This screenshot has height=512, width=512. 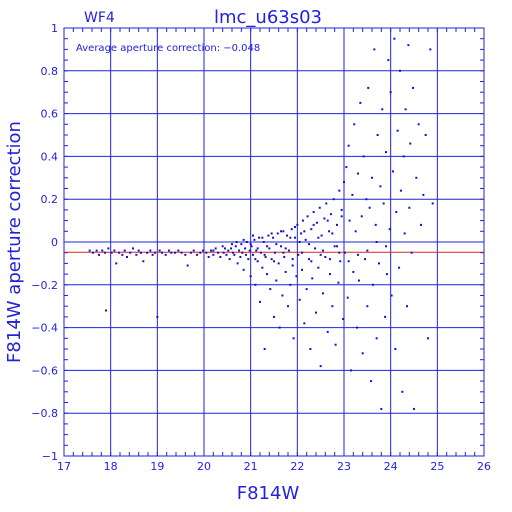 What do you see at coordinates (268, 493) in the screenshot?
I see `x-axis-label: F814W` at bounding box center [268, 493].